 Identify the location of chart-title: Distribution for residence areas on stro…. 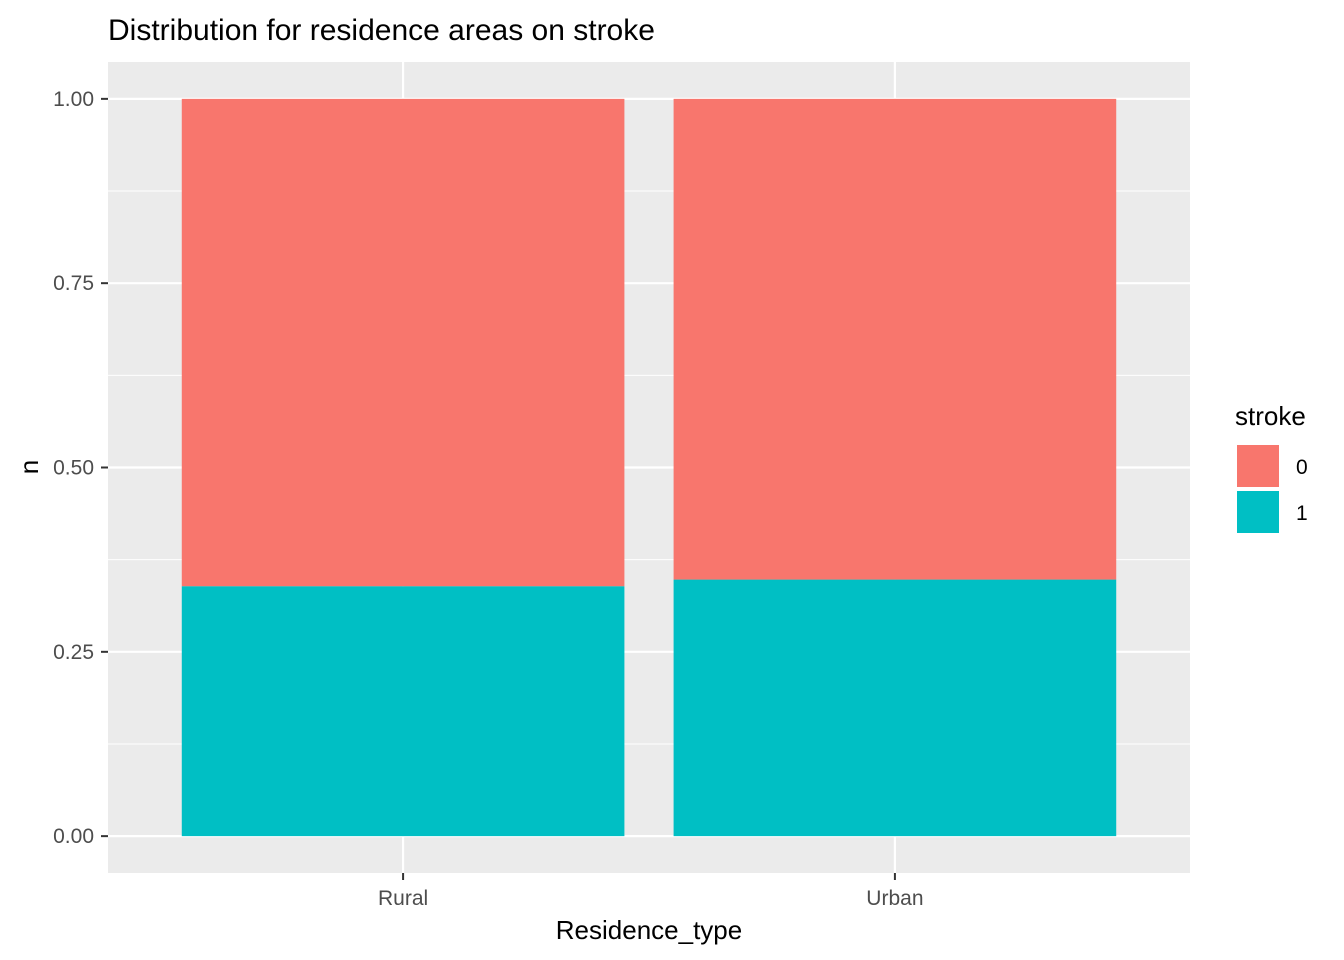
(381, 30).